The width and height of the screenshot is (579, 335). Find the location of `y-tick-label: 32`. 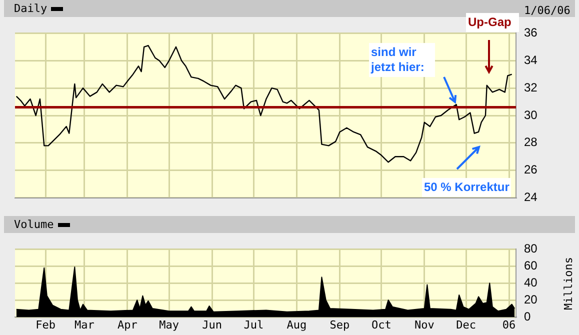

y-tick-label: 32 is located at coordinates (531, 87).